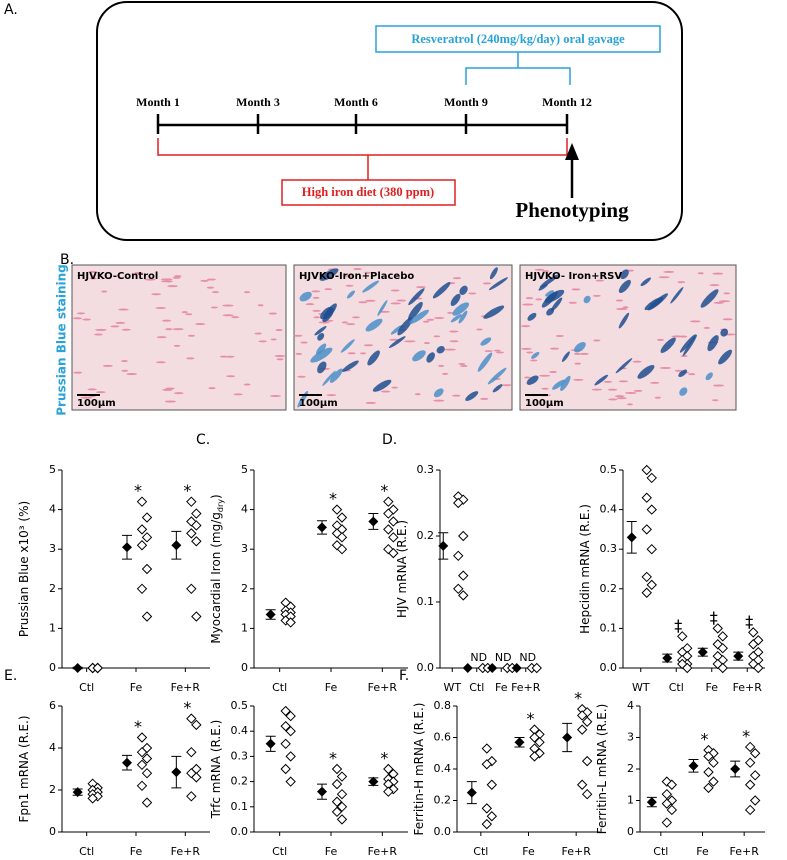 The width and height of the screenshot is (787, 860). Describe the element at coordinates (443, 768) in the screenshot. I see `y-tick-label: 0.4` at that location.